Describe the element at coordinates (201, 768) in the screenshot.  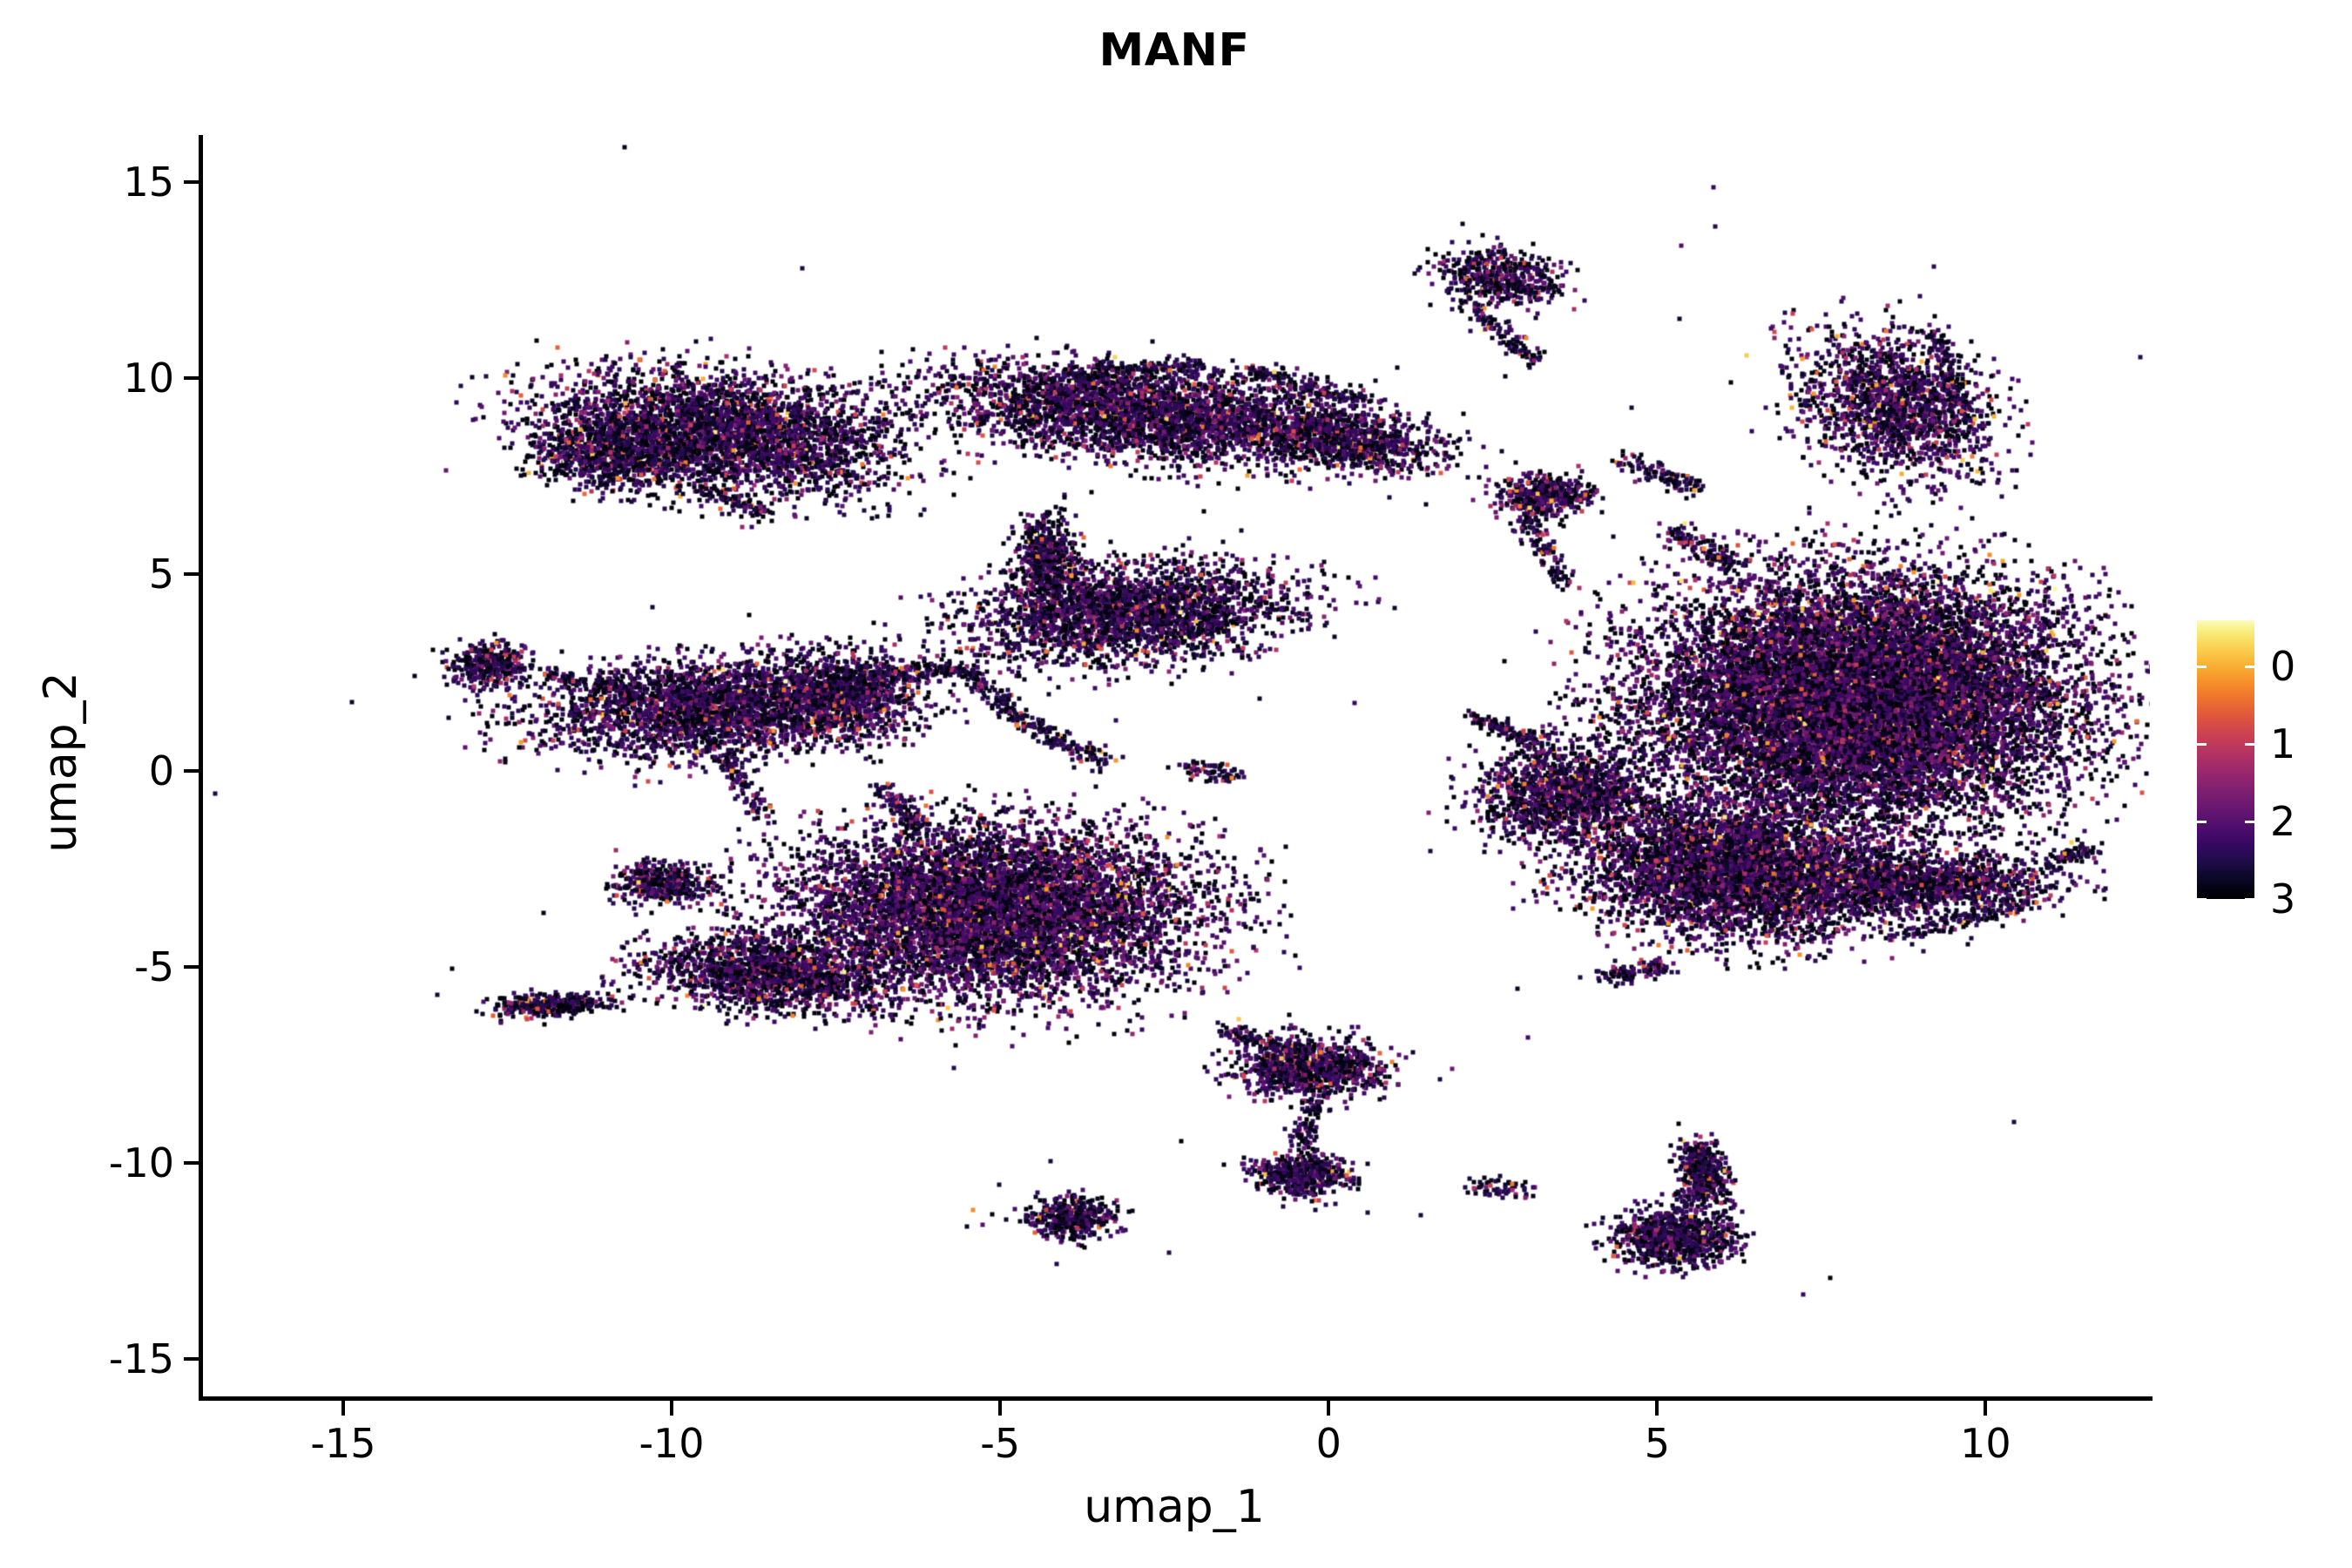
I see `y-axis-spine` at that location.